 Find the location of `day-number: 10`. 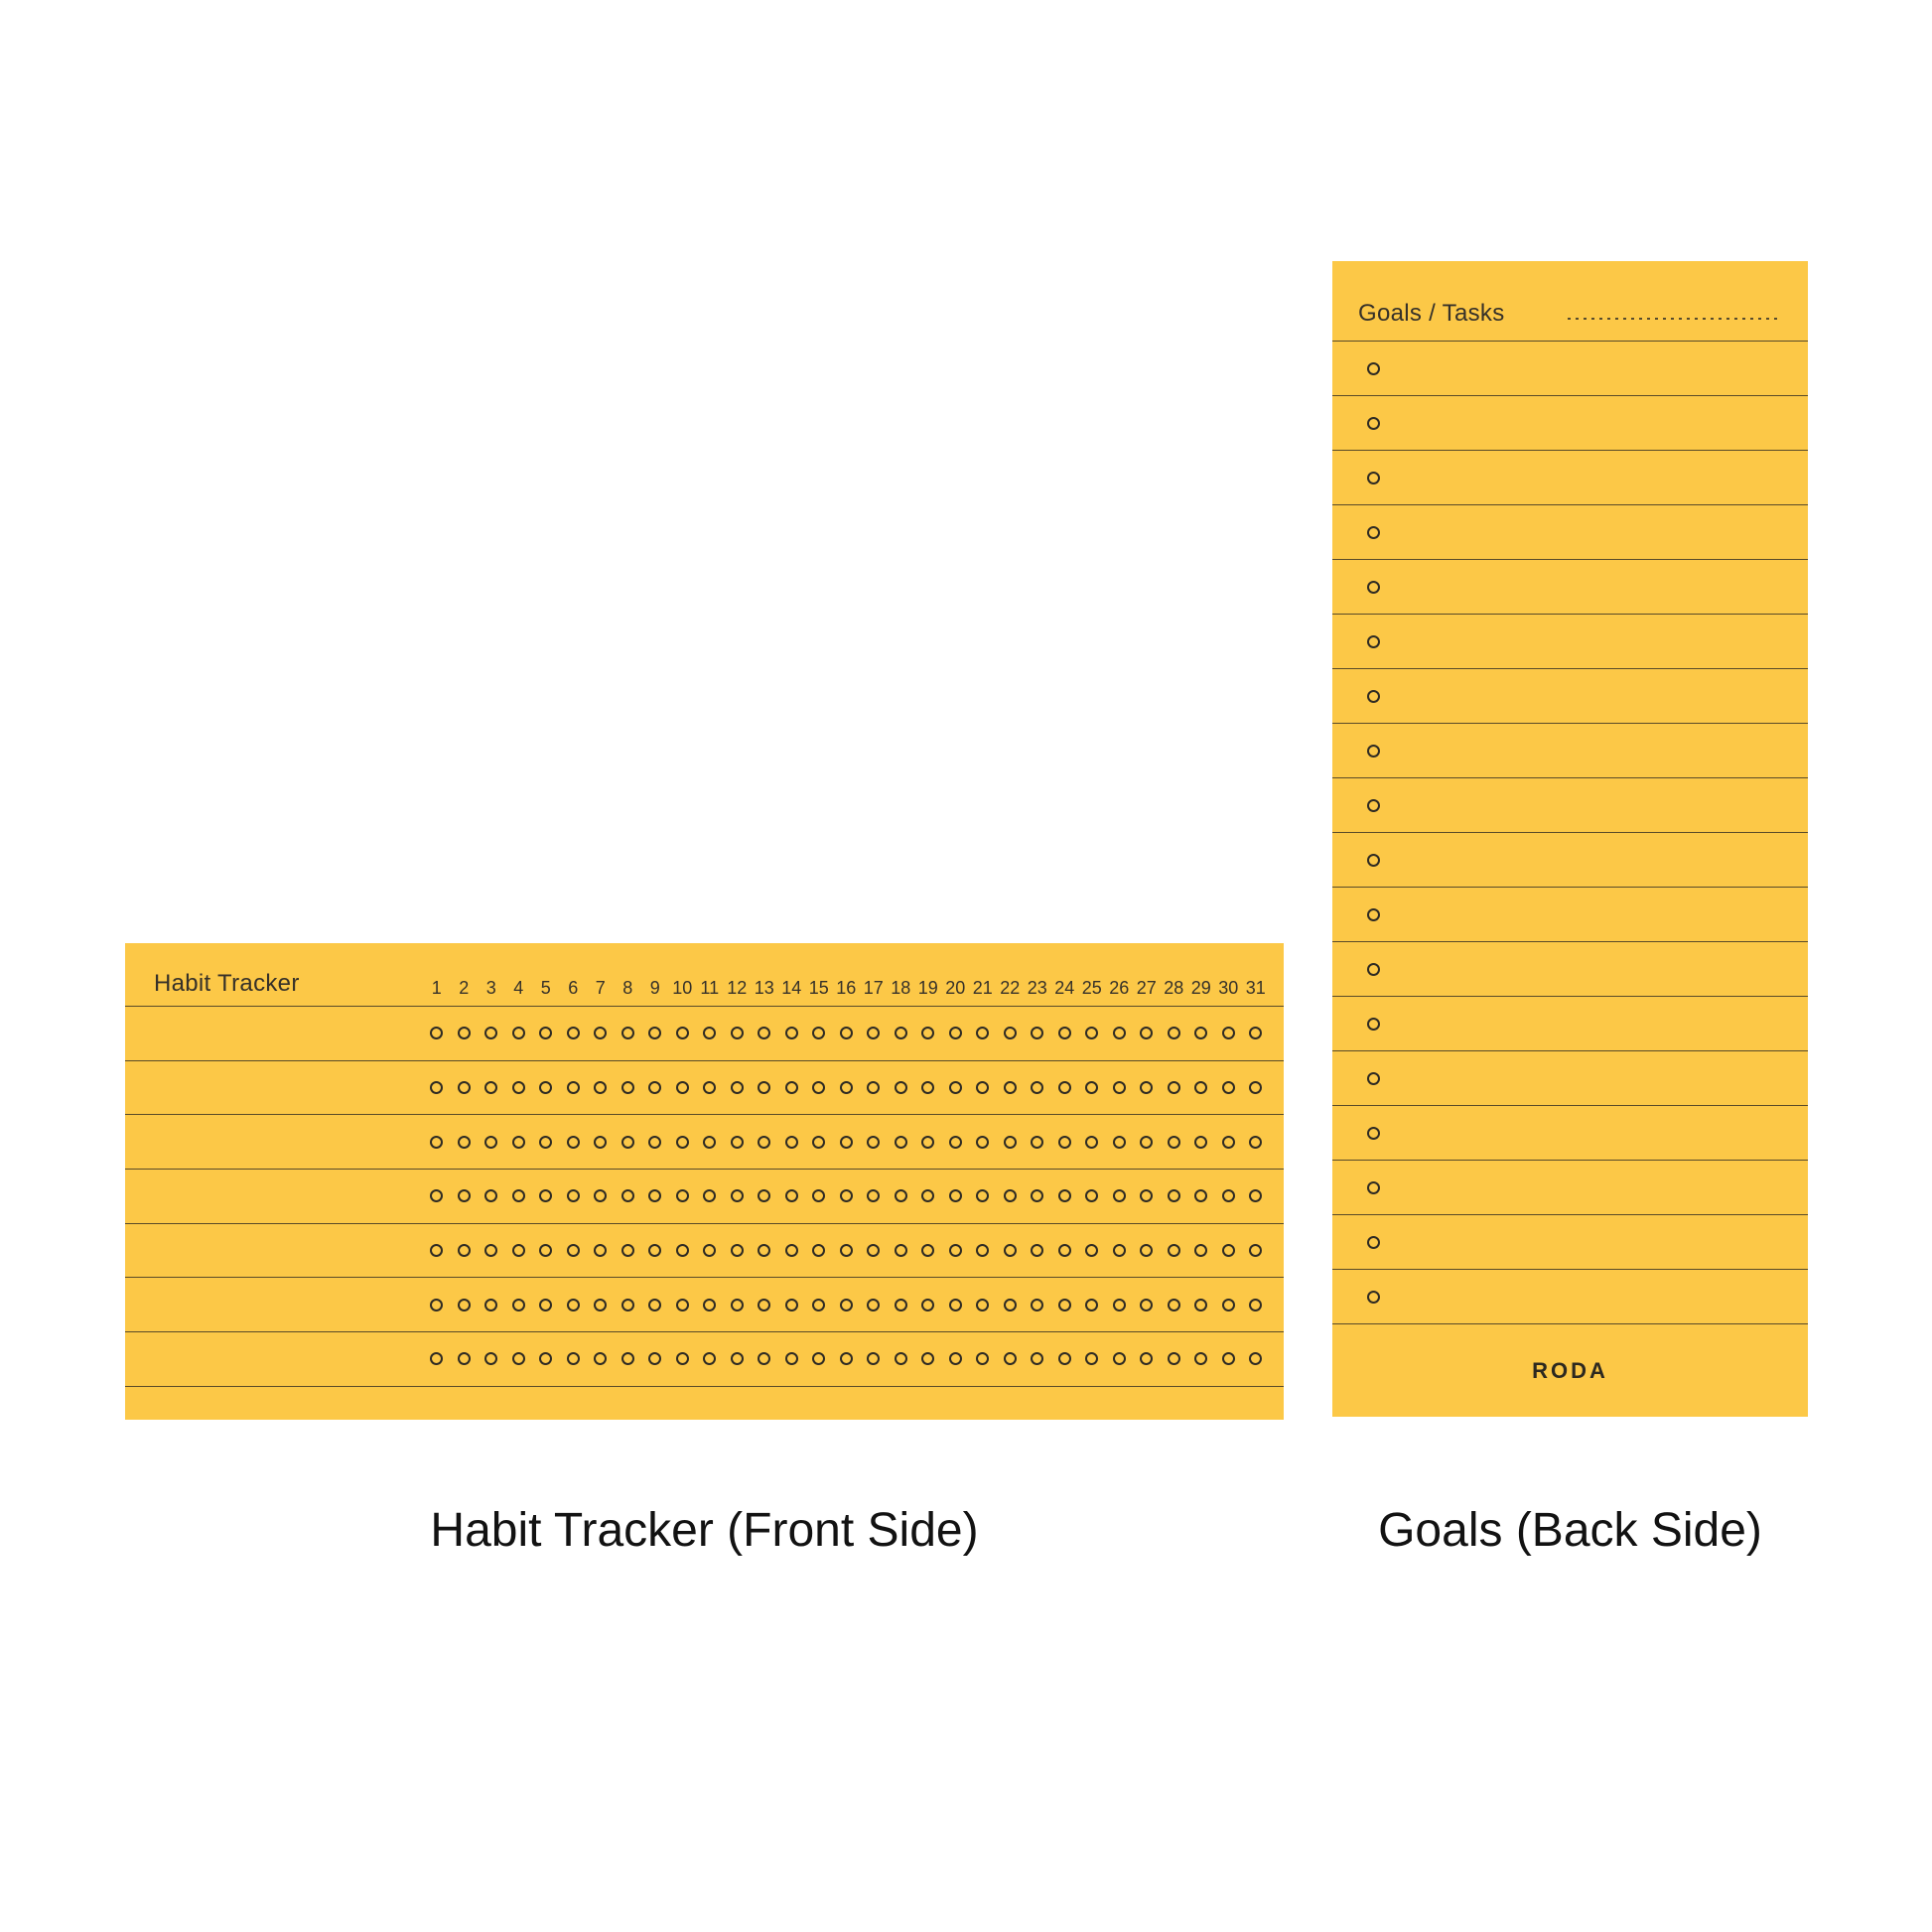

day-number: 10 is located at coordinates (683, 988).